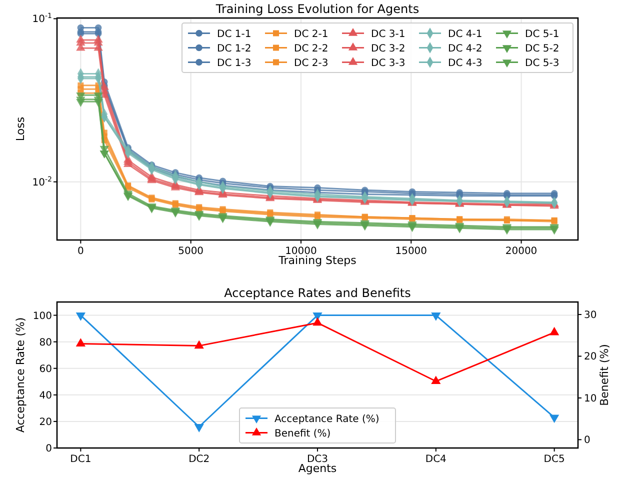 This screenshot has width=624, height=477. What do you see at coordinates (45, 342) in the screenshot?
I see `y-tick-label: 80` at bounding box center [45, 342].